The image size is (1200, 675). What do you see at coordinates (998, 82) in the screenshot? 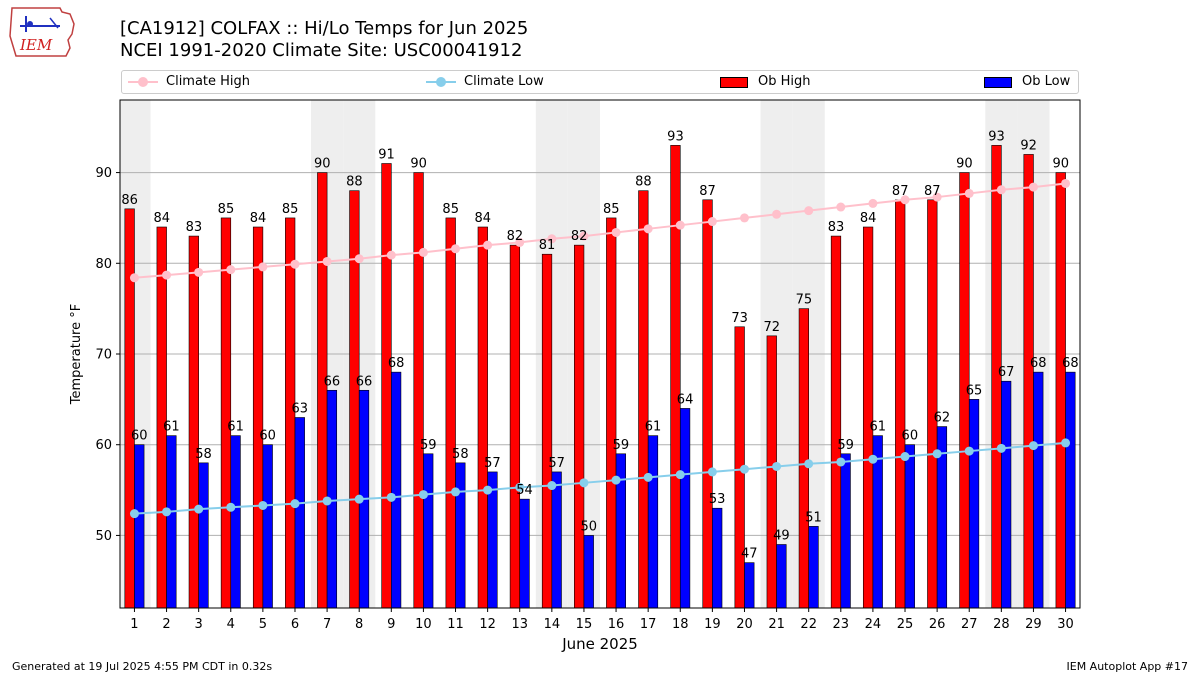
I see `legend-swatch-ob-low` at bounding box center [998, 82].